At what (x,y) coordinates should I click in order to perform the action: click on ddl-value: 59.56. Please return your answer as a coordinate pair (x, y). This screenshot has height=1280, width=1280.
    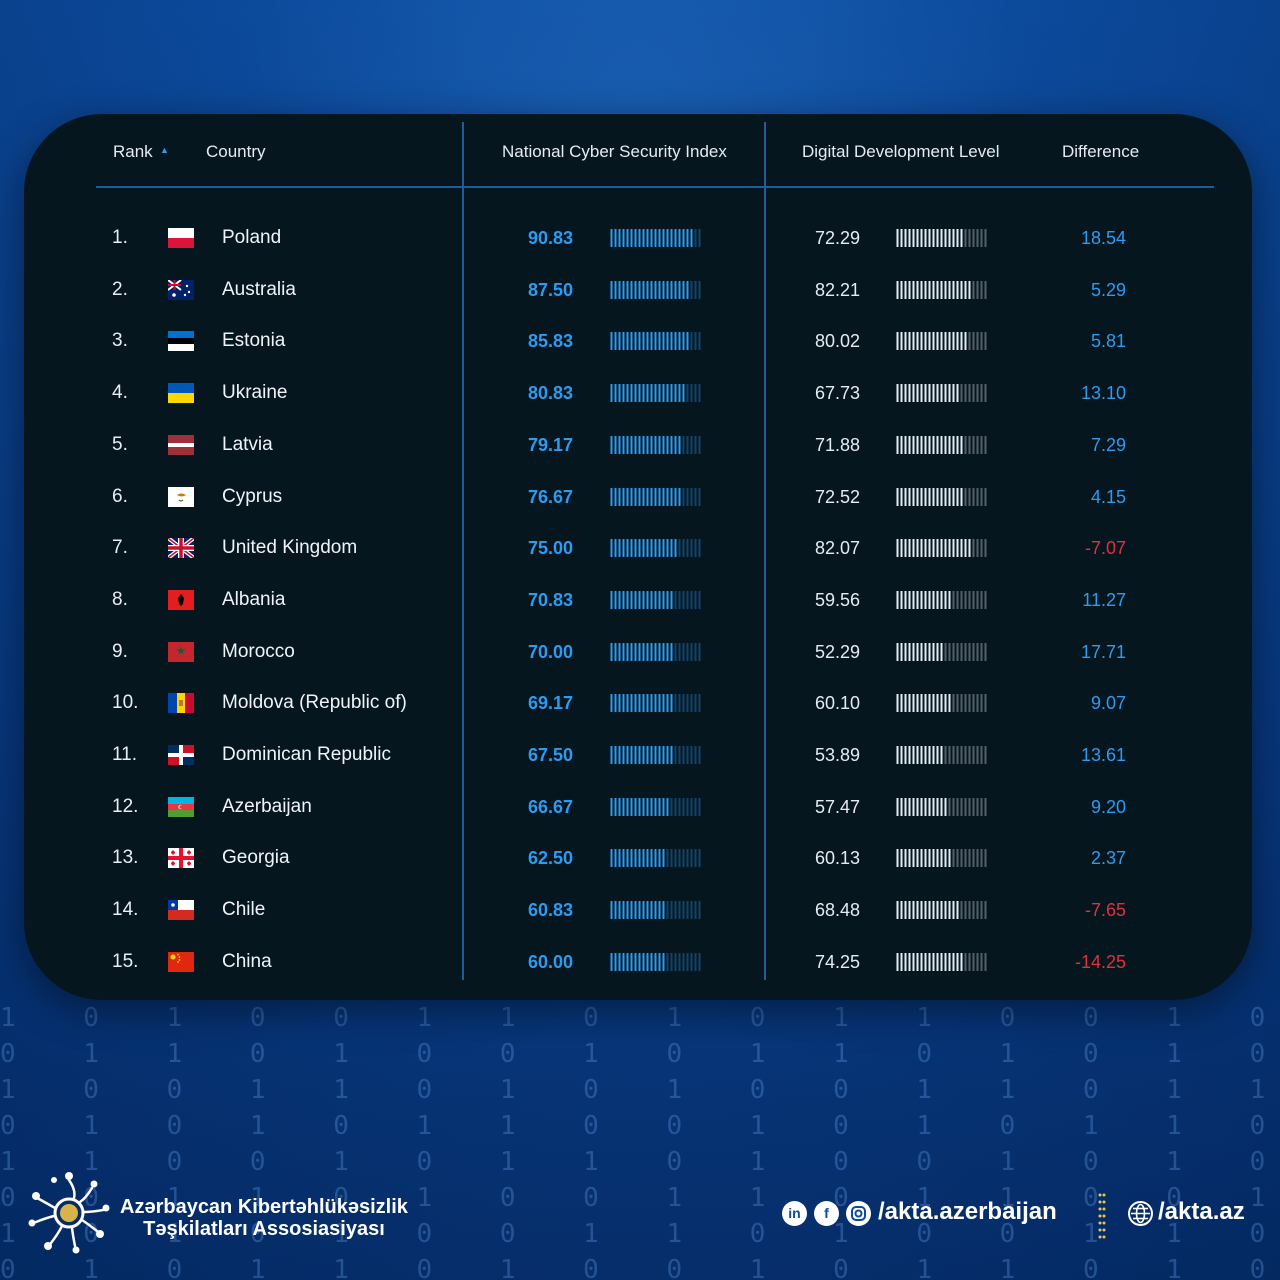
    Looking at the image, I should click on (838, 599).